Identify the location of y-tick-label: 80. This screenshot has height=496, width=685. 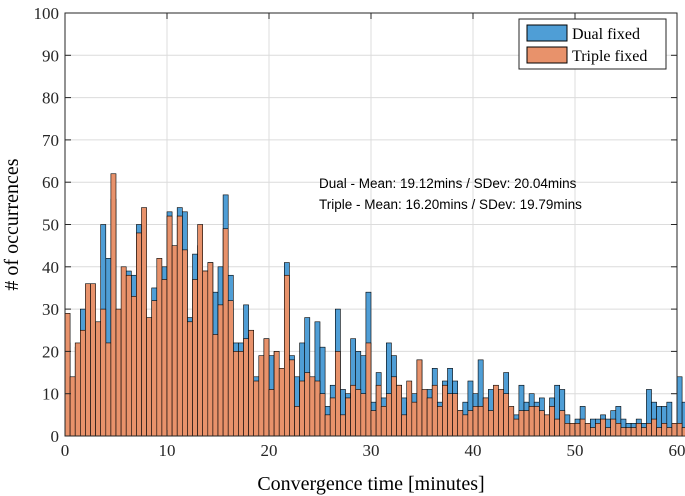
(50, 98).